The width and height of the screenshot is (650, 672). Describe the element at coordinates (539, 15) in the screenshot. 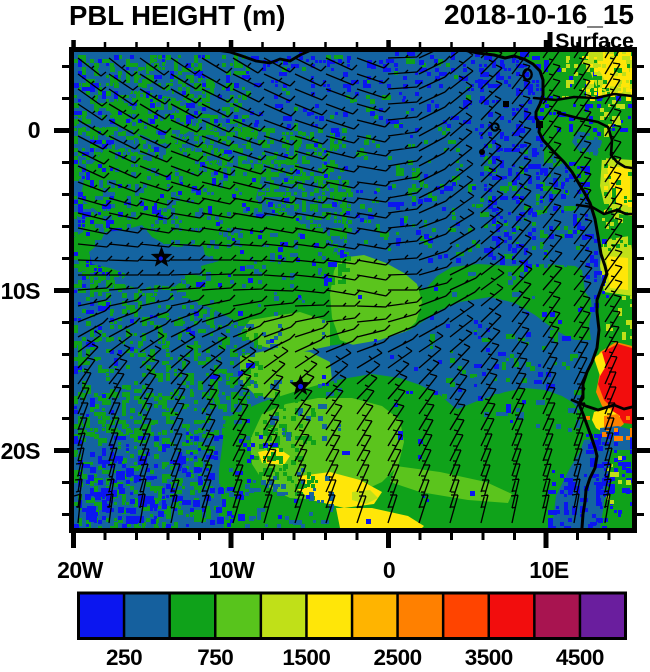

I see `svg-text: 2018-10-16_15` at that location.